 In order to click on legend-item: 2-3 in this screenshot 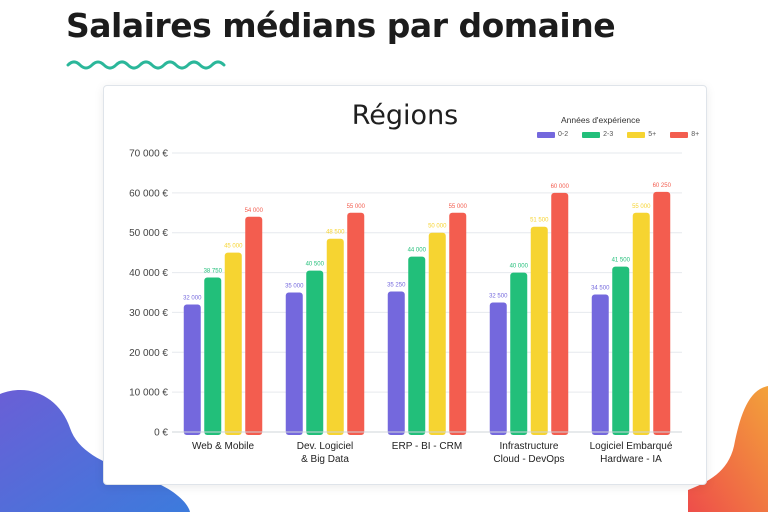, I will do `click(597, 134)`.